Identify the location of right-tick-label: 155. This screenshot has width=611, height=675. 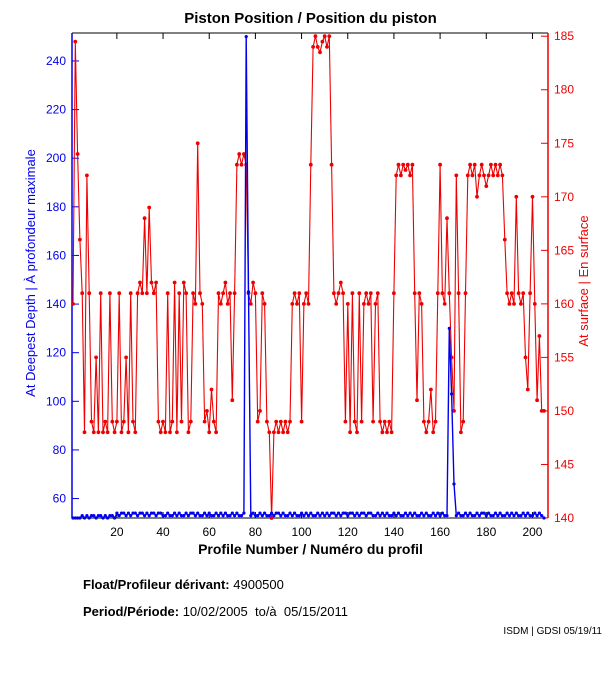
(564, 357).